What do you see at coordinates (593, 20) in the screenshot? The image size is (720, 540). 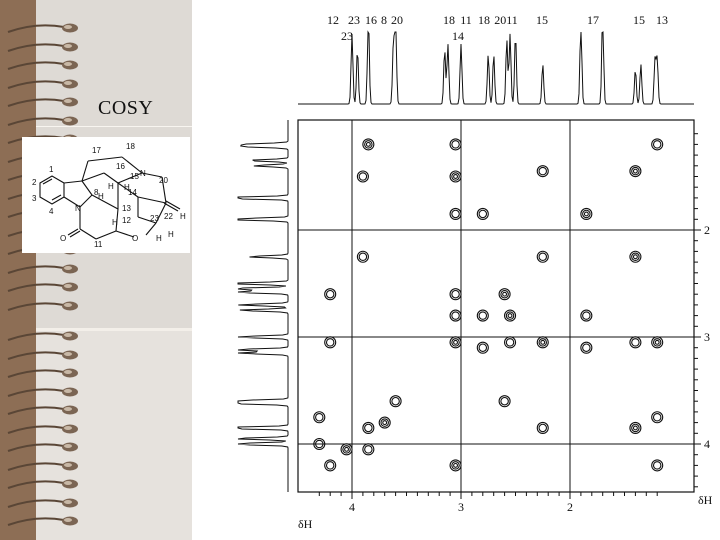 I see `peak-label: 17` at bounding box center [593, 20].